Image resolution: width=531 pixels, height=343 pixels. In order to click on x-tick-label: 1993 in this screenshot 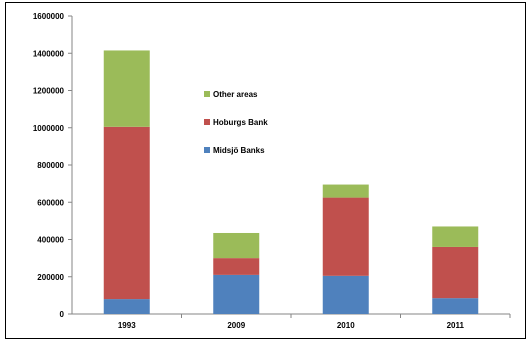, I will do `click(127, 325)`.